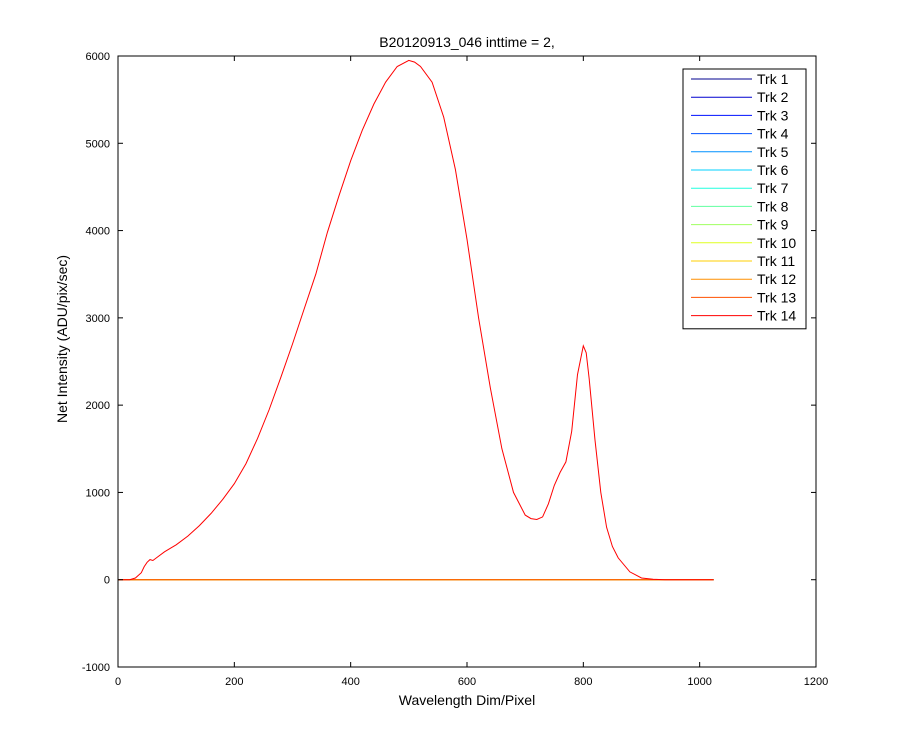 The width and height of the screenshot is (900, 750). Describe the element at coordinates (62, 339) in the screenshot. I see `y-axis-label: Net Intensity (ADU/pix/sec)` at that location.